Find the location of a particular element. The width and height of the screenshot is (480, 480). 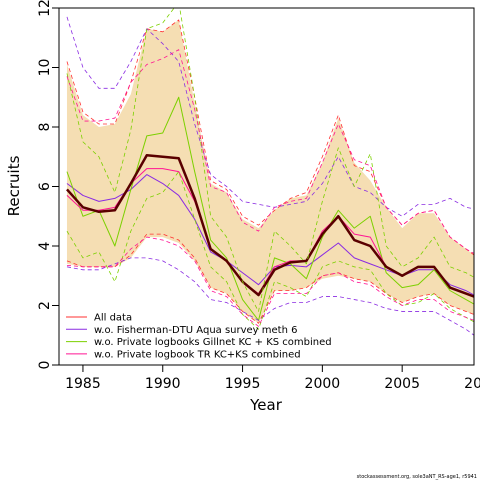

legend-label: w.o. Private logbook TR KC+KS combined is located at coordinates (197, 354).